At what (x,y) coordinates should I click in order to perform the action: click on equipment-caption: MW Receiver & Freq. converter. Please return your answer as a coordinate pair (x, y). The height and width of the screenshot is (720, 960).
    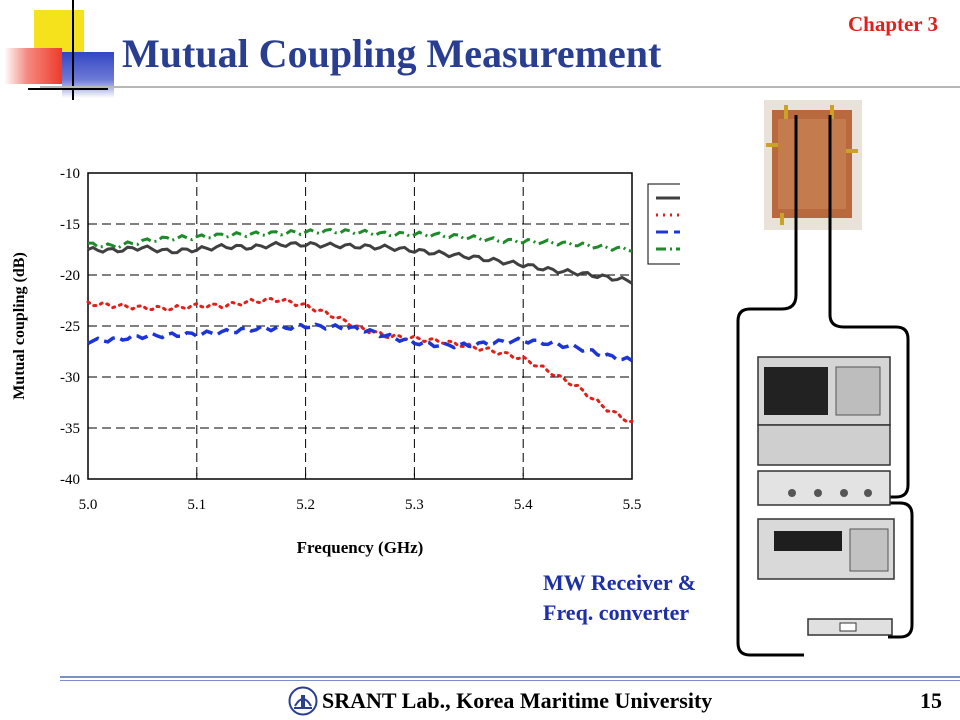
    Looking at the image, I should click on (619, 598).